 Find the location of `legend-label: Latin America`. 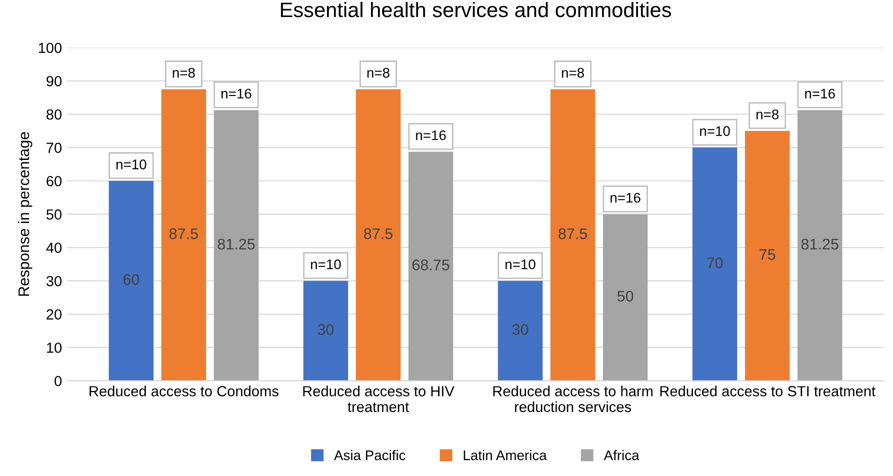

legend-label: Latin America is located at coordinates (505, 455).